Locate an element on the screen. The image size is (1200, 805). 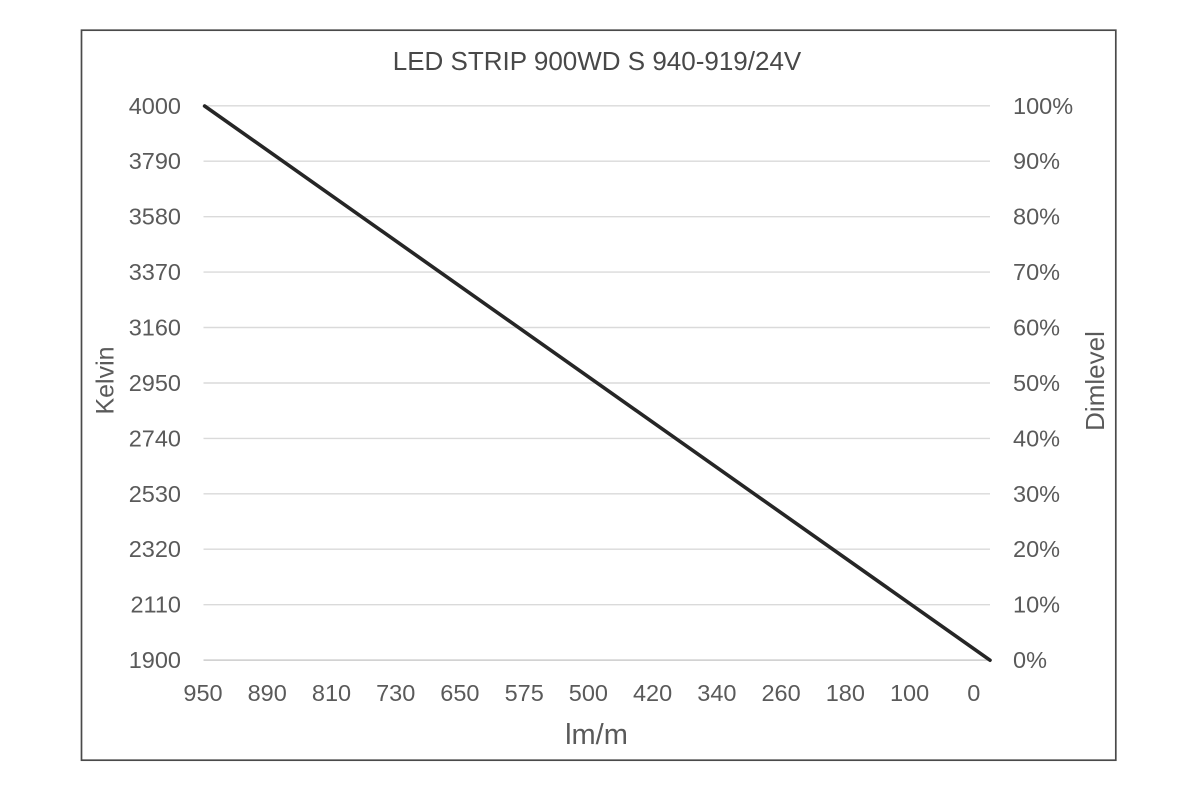
svg-text: 100% is located at coordinates (1043, 106).